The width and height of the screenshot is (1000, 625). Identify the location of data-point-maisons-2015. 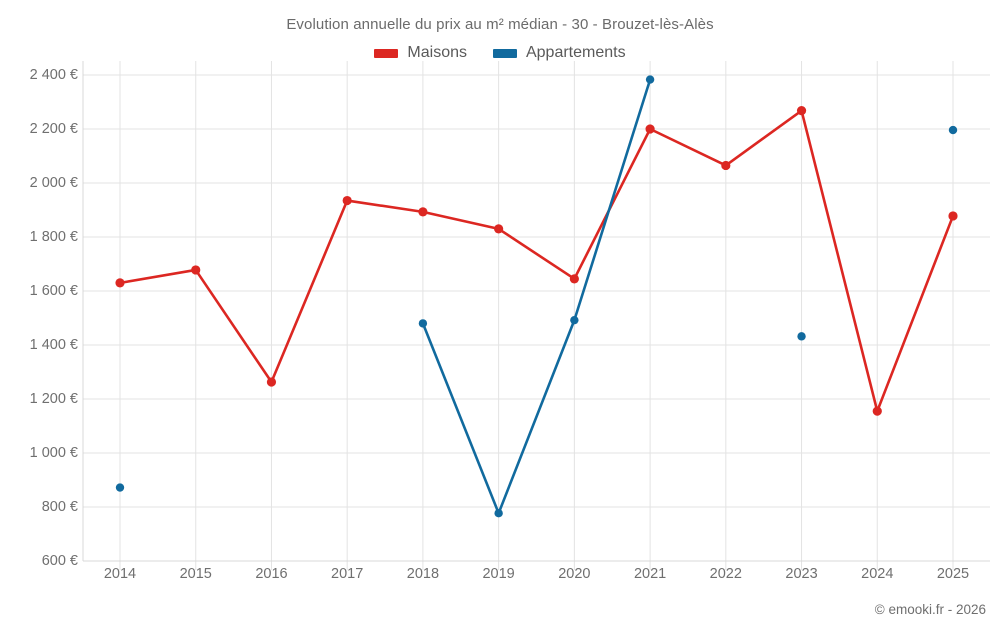
(196, 270).